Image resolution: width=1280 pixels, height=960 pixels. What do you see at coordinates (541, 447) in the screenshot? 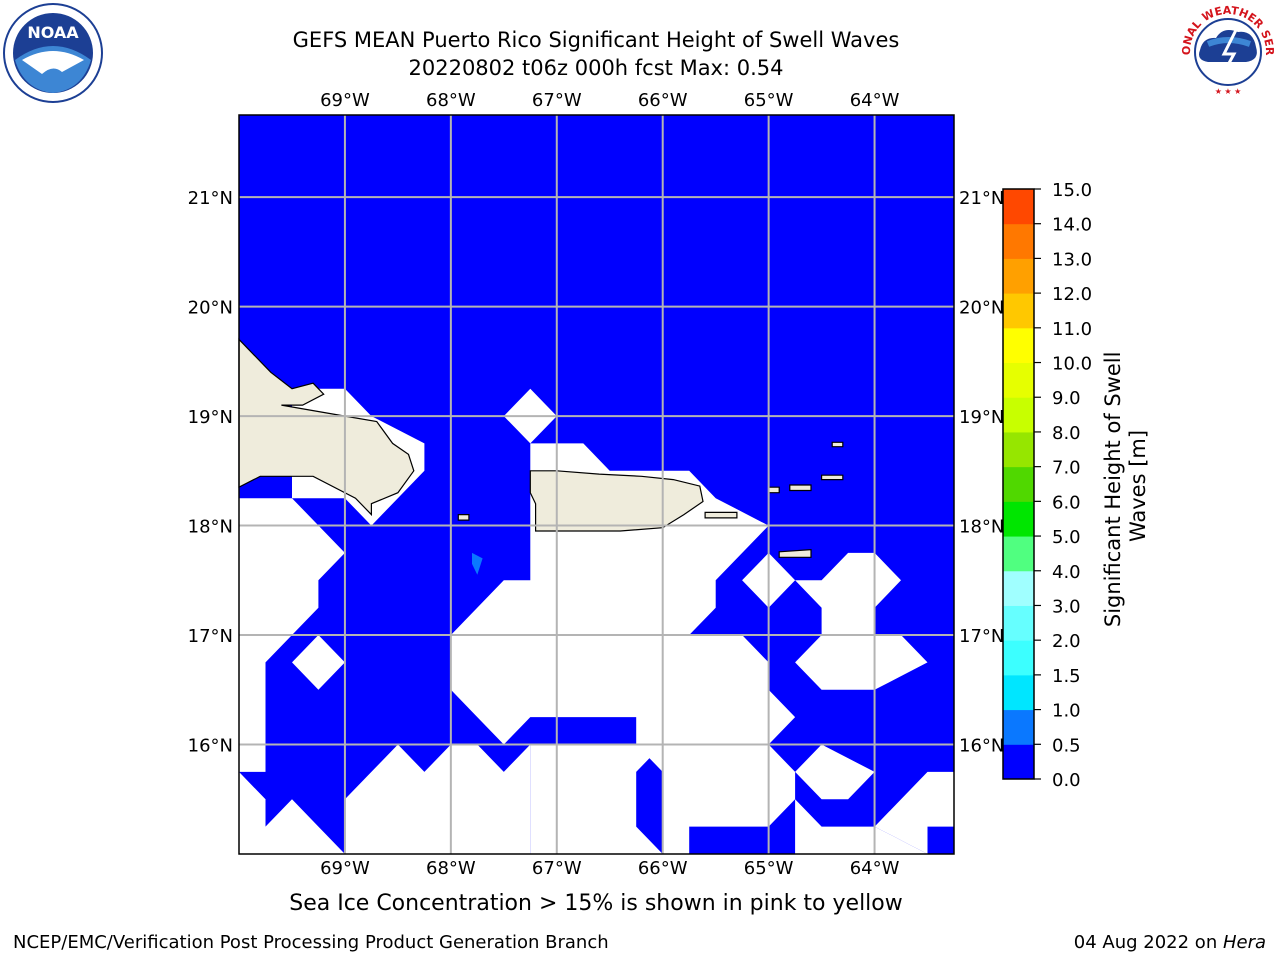
I see `land-masses` at bounding box center [541, 447].